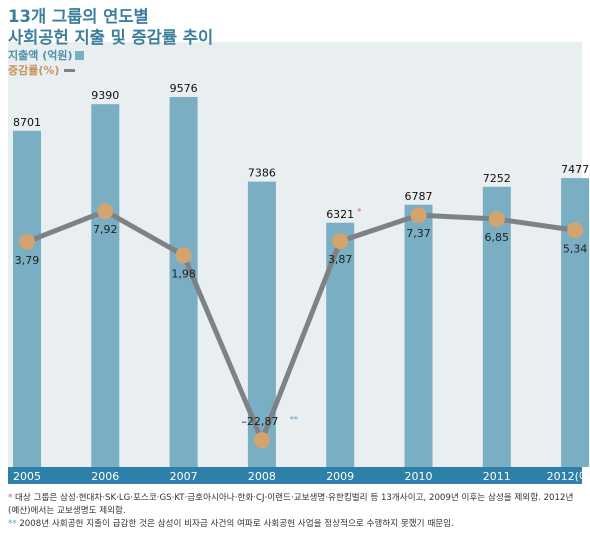 The height and width of the screenshot is (544, 590). I want to click on x-tick-label: 2008, so click(262, 476).